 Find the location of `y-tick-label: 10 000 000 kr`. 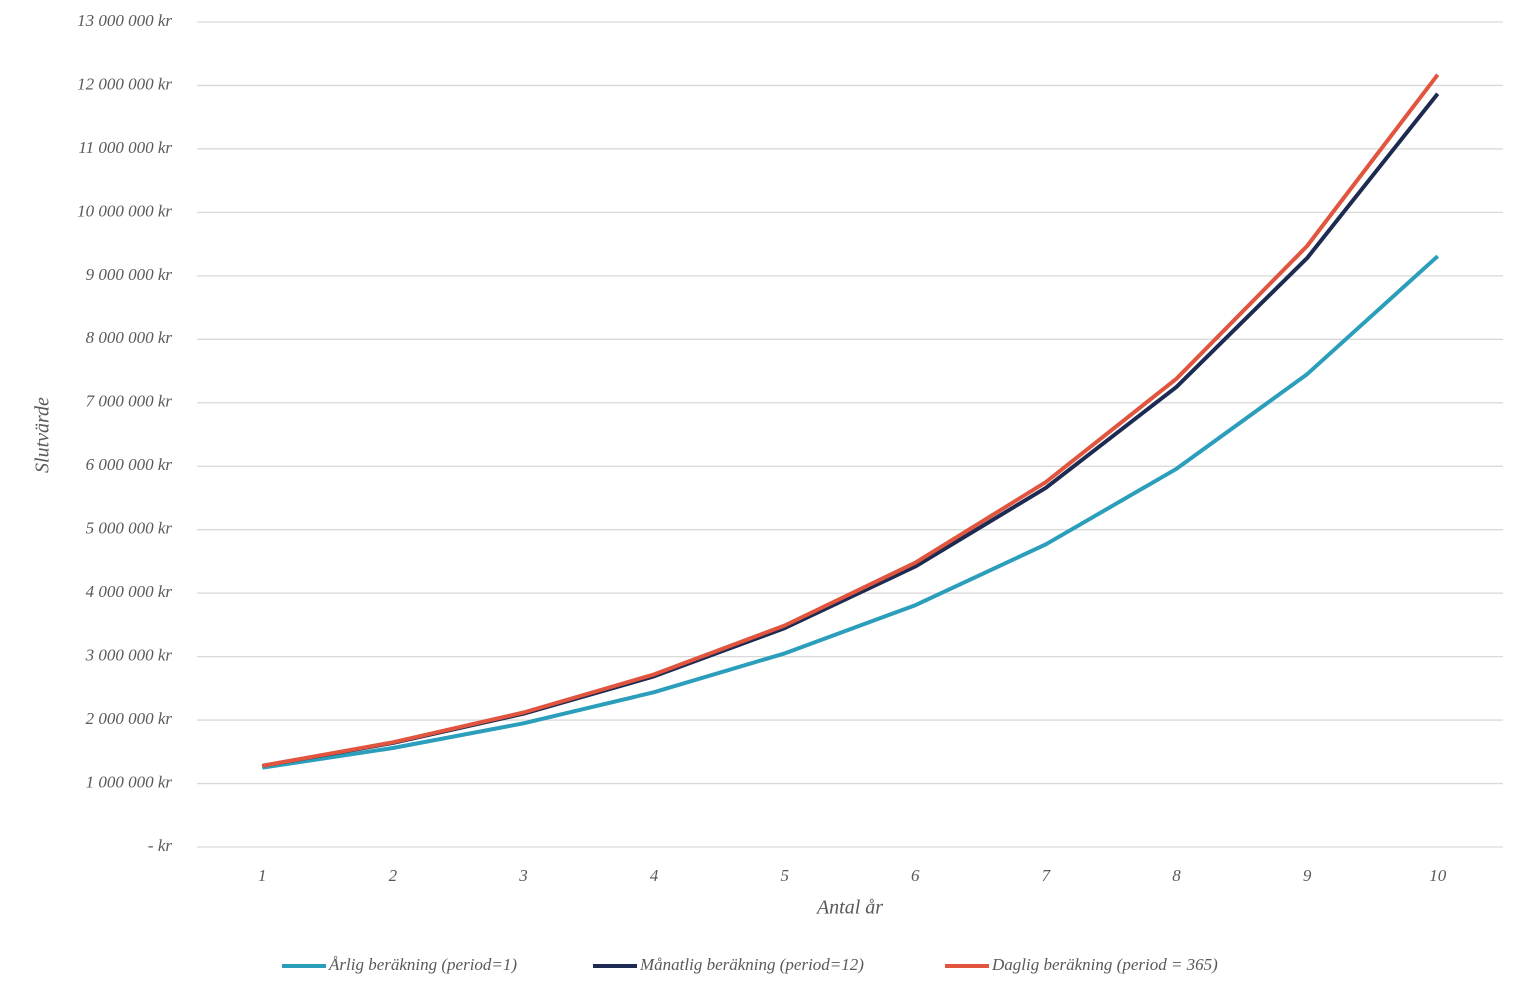

y-tick-label: 10 000 000 kr is located at coordinates (124, 210).